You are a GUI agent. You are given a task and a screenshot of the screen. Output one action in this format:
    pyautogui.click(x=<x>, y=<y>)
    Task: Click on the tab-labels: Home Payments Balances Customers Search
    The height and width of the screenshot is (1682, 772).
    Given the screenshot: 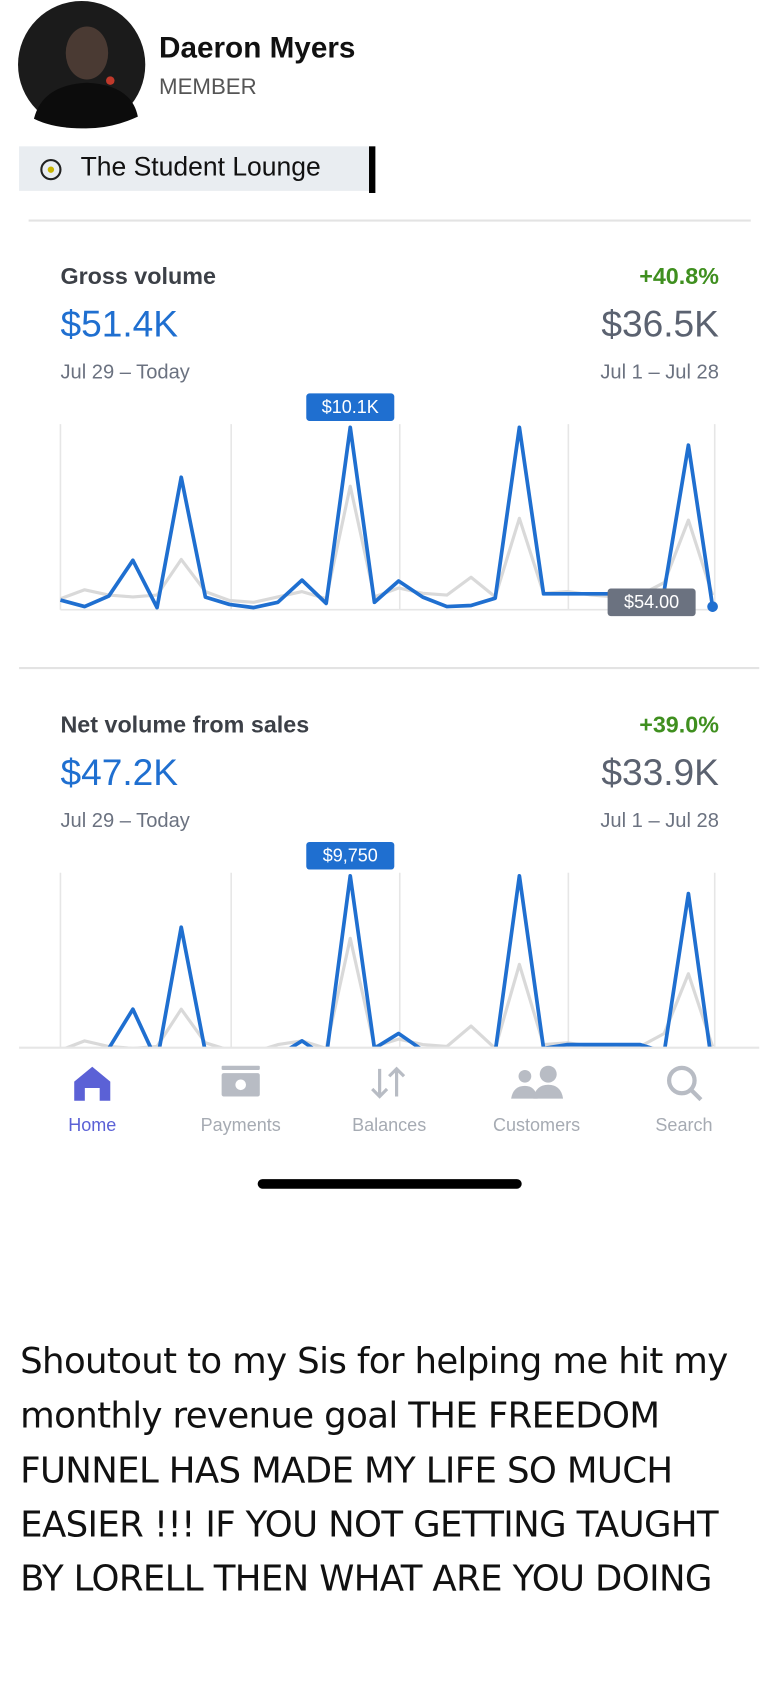 What is the action you would take?
    pyautogui.click(x=390, y=1125)
    